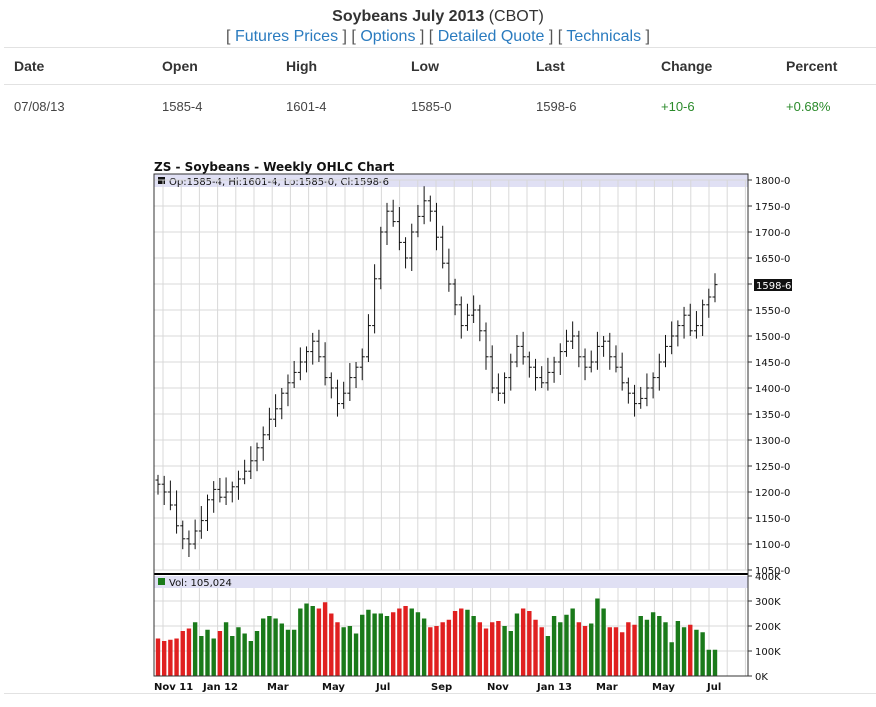 The height and width of the screenshot is (707, 876). Describe the element at coordinates (220, 687) in the screenshot. I see `time-tick-label: Jan 12` at that location.